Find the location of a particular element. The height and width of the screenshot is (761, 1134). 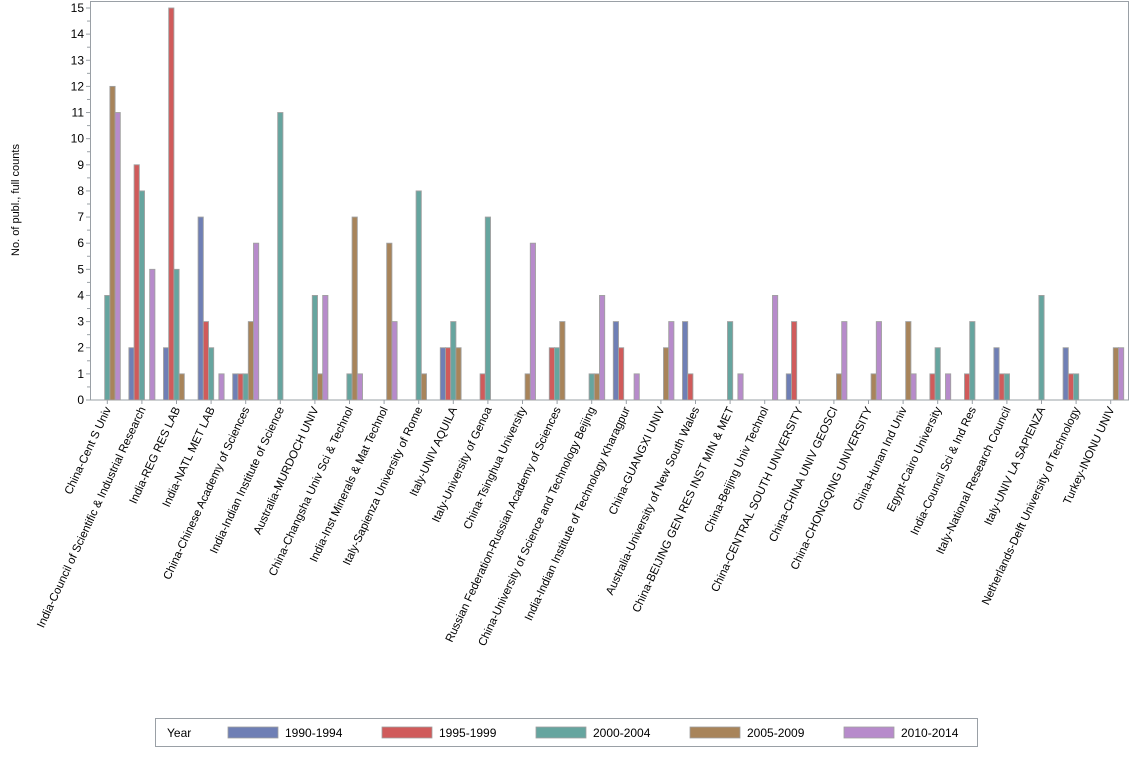

legend-title: Year is located at coordinates (179, 733).